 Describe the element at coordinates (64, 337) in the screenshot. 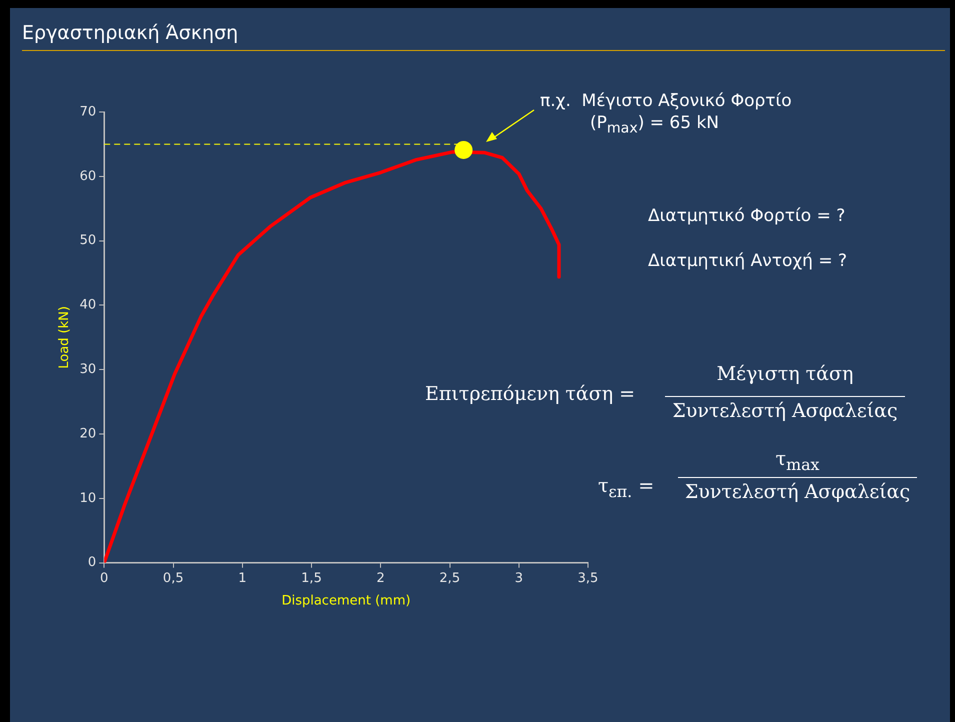

I see `y-axis-title: Load (kN)` at that location.